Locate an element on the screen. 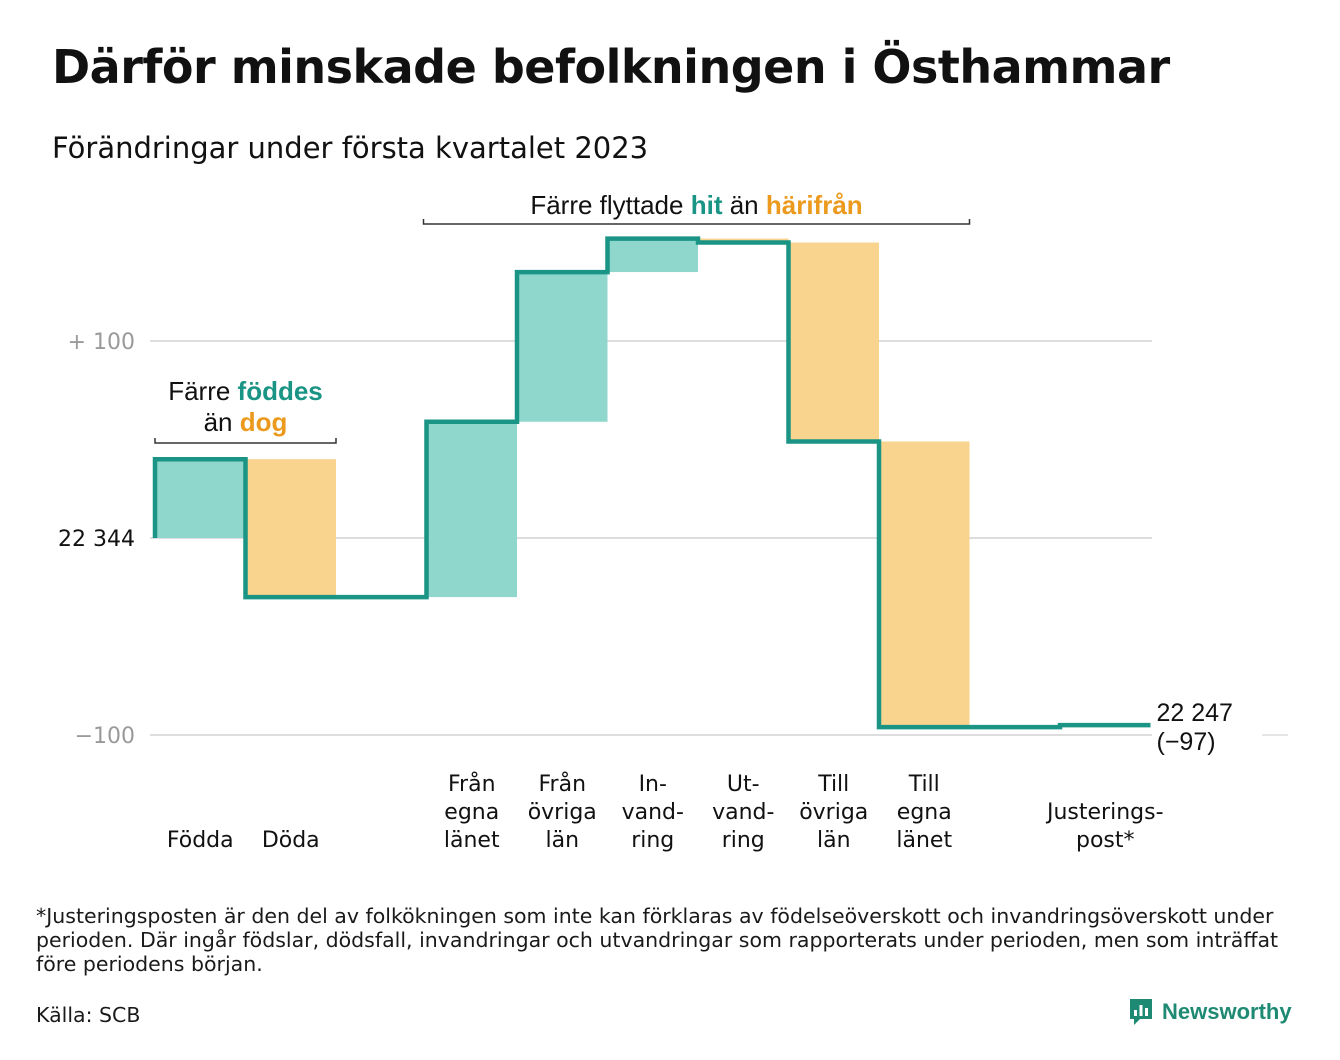 The image size is (1340, 1060). annotation-births-line1: Färre föddes is located at coordinates (245, 391).